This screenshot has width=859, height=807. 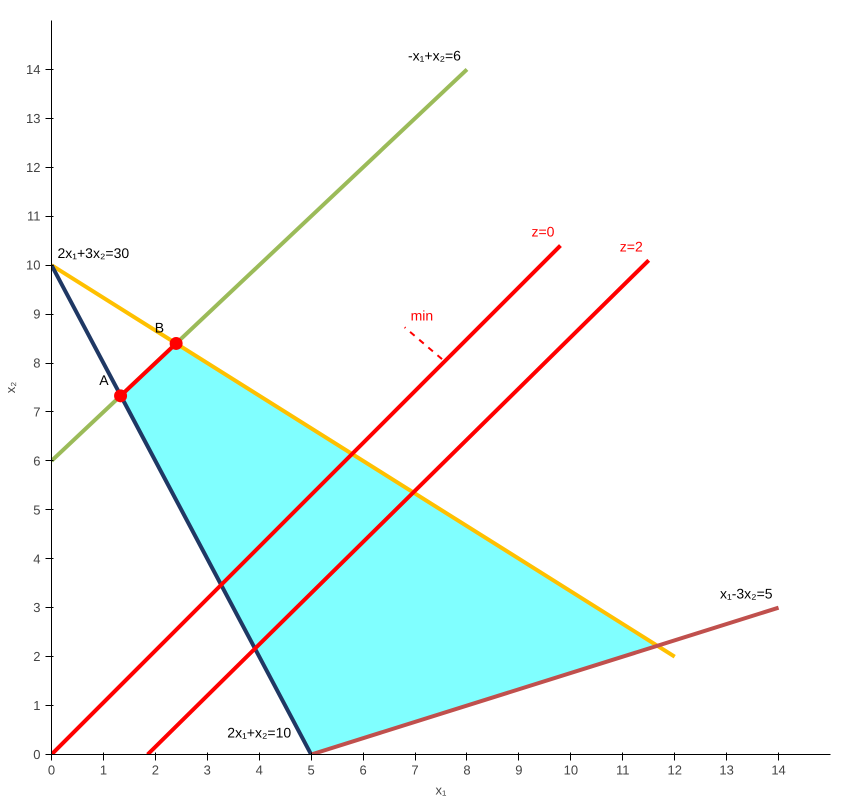 I want to click on x-tick-label: 10, so click(x=571, y=770).